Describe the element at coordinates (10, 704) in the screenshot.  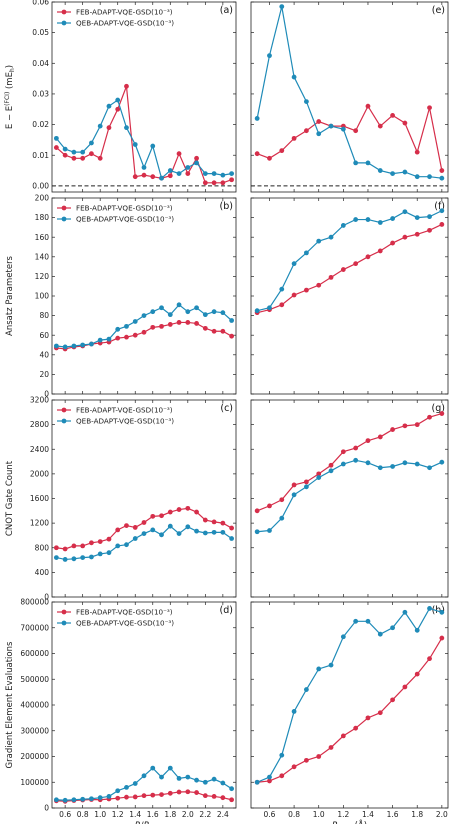
I see `y-axis-label: Gradient Element Evaluations` at that location.